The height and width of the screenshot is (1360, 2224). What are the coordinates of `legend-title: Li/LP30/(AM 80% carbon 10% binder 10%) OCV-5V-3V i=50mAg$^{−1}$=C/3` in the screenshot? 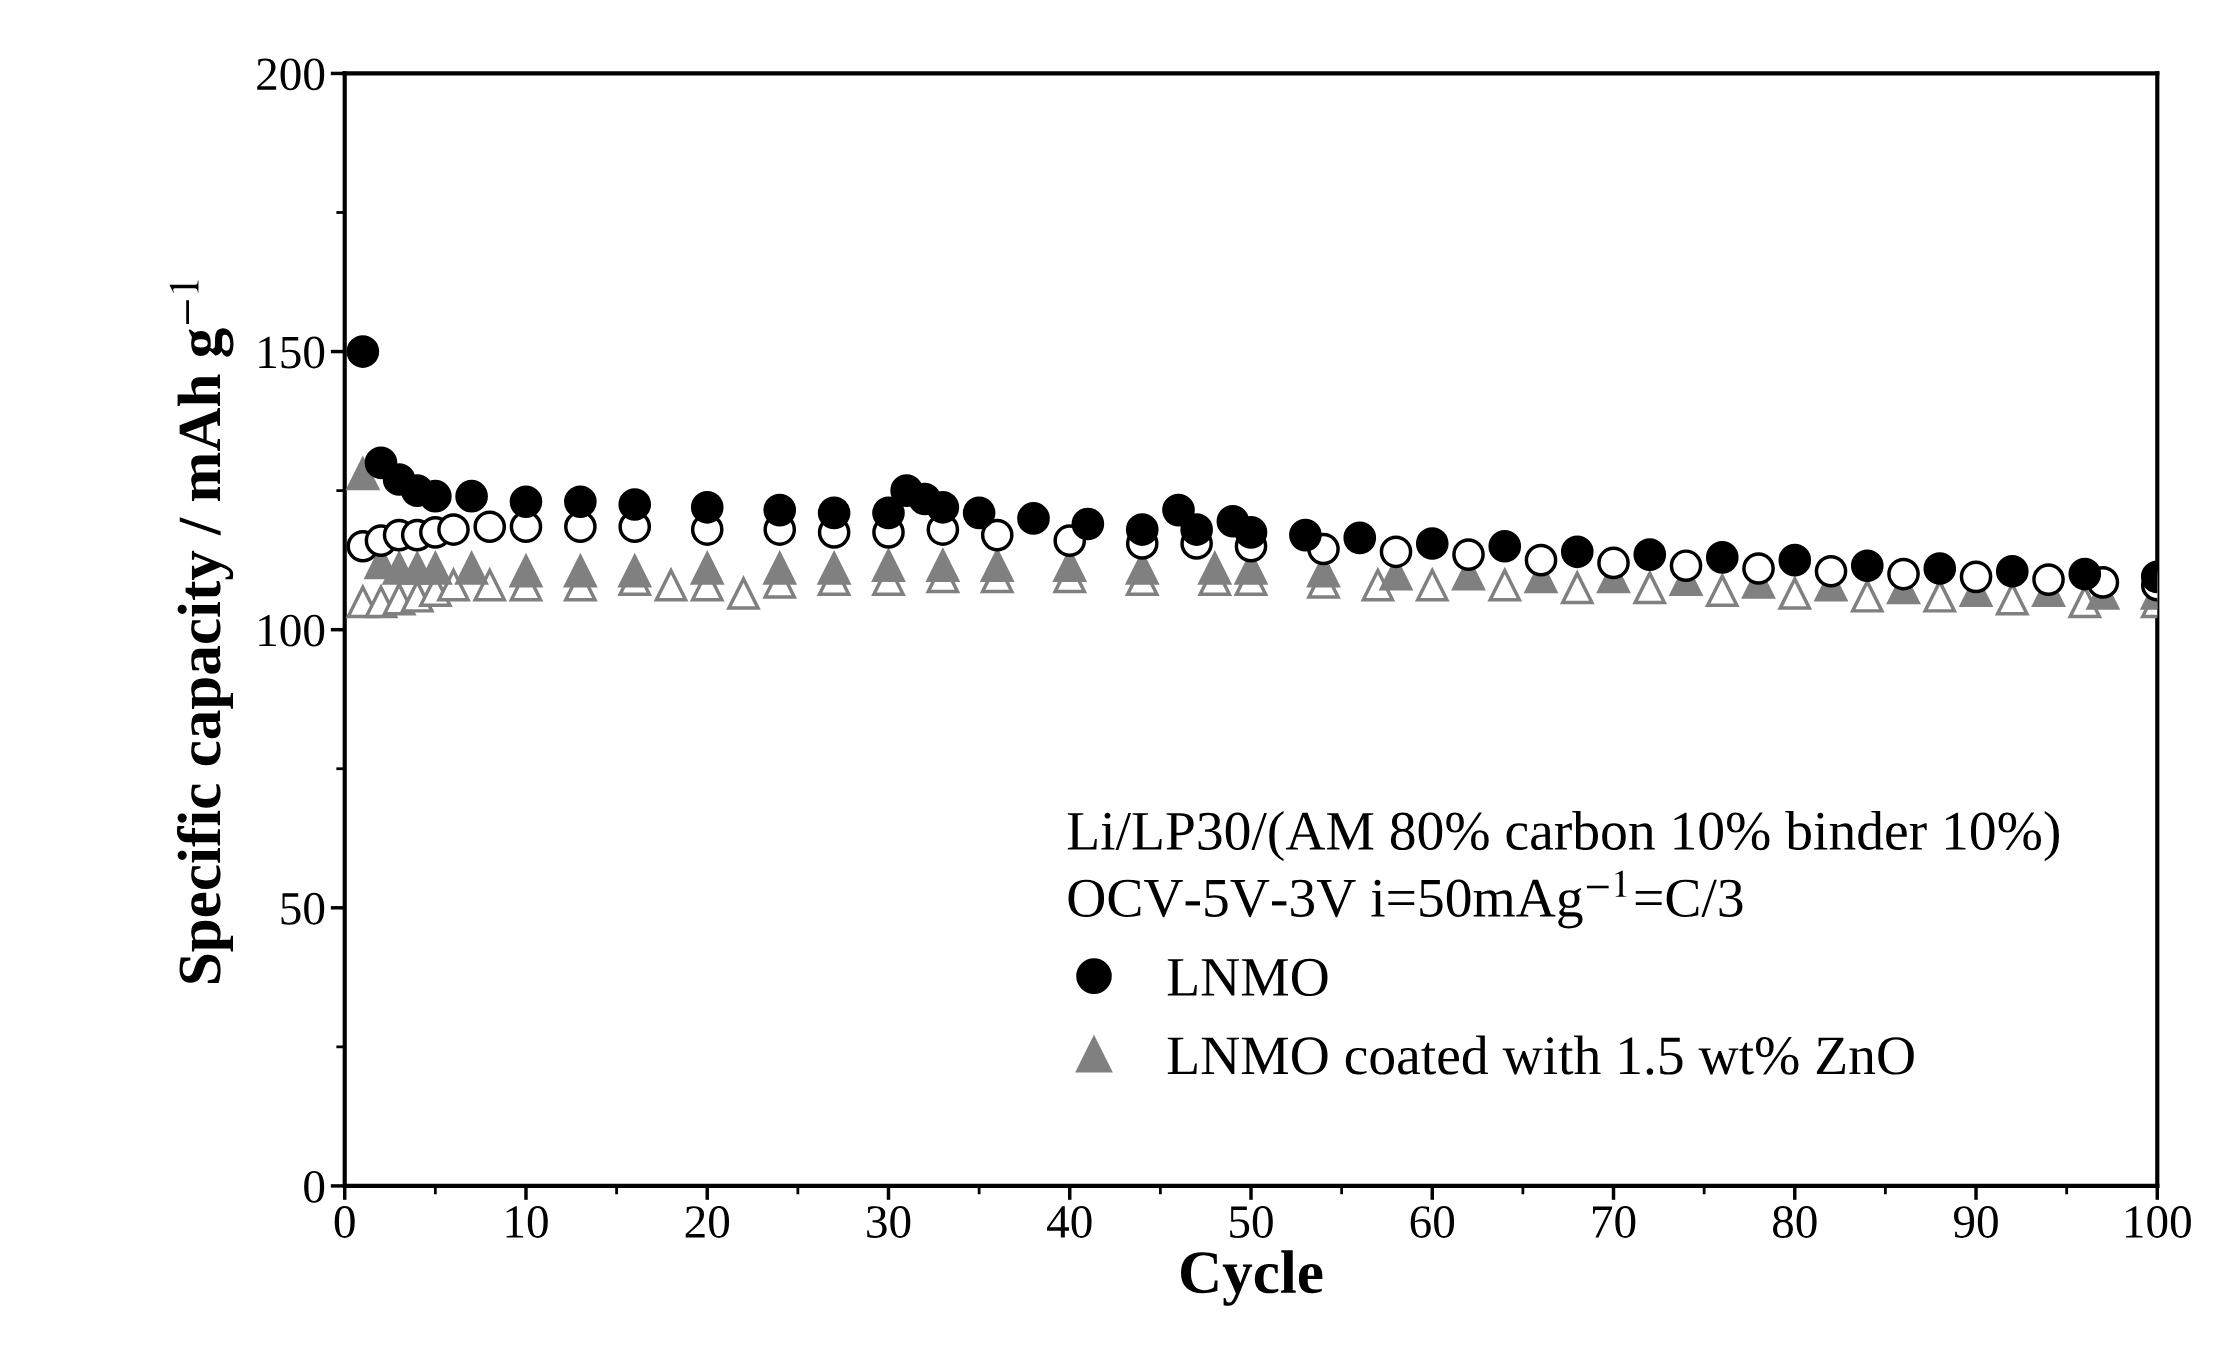 It's located at (1563, 869).